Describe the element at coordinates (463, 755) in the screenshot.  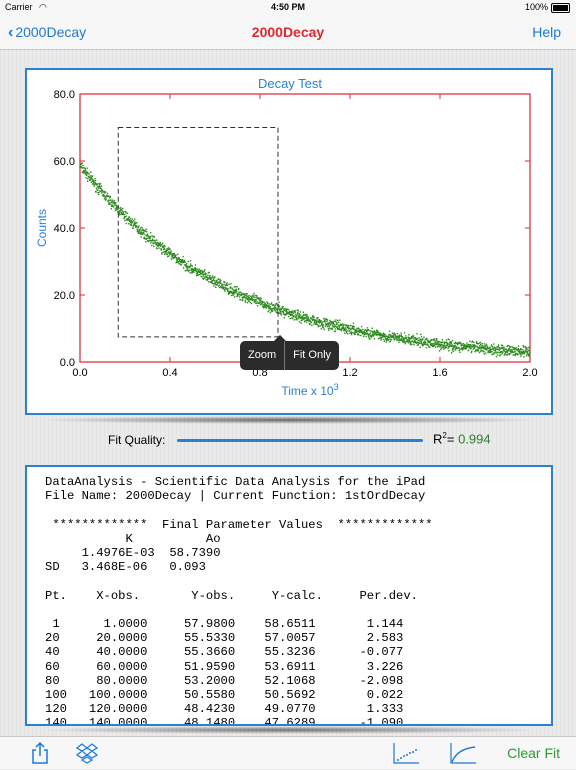
I see `fit-curve-icon` at that location.